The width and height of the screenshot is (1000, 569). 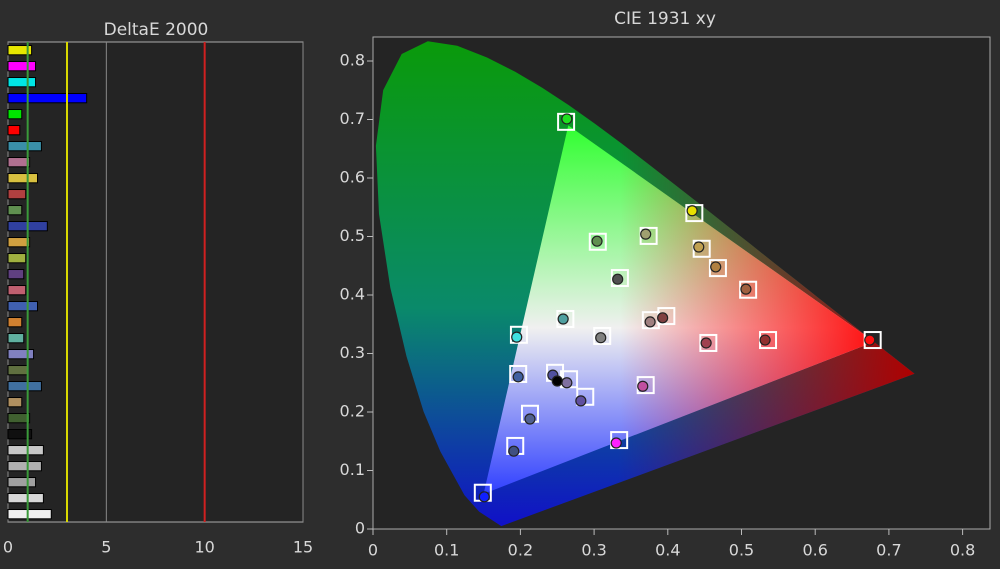 I want to click on x-tick-label: 10, so click(x=204, y=547).